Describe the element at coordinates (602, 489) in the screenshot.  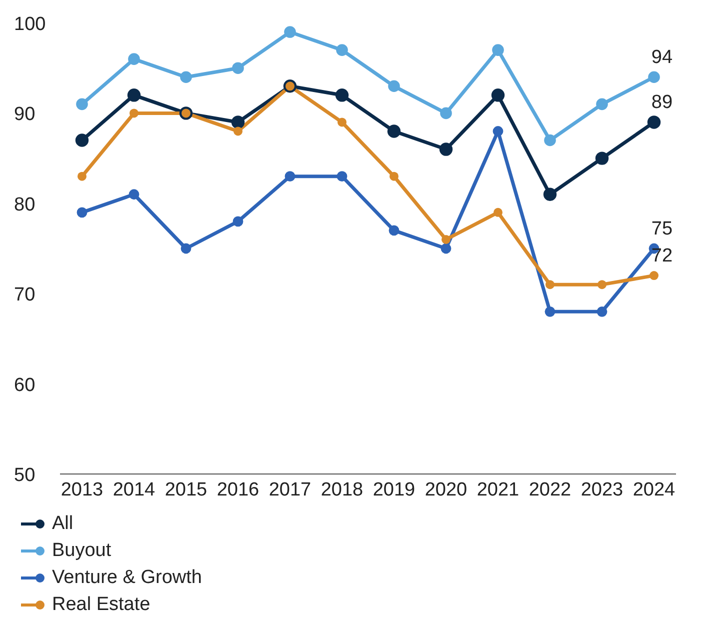
I see `x-tick-label: 2023` at that location.